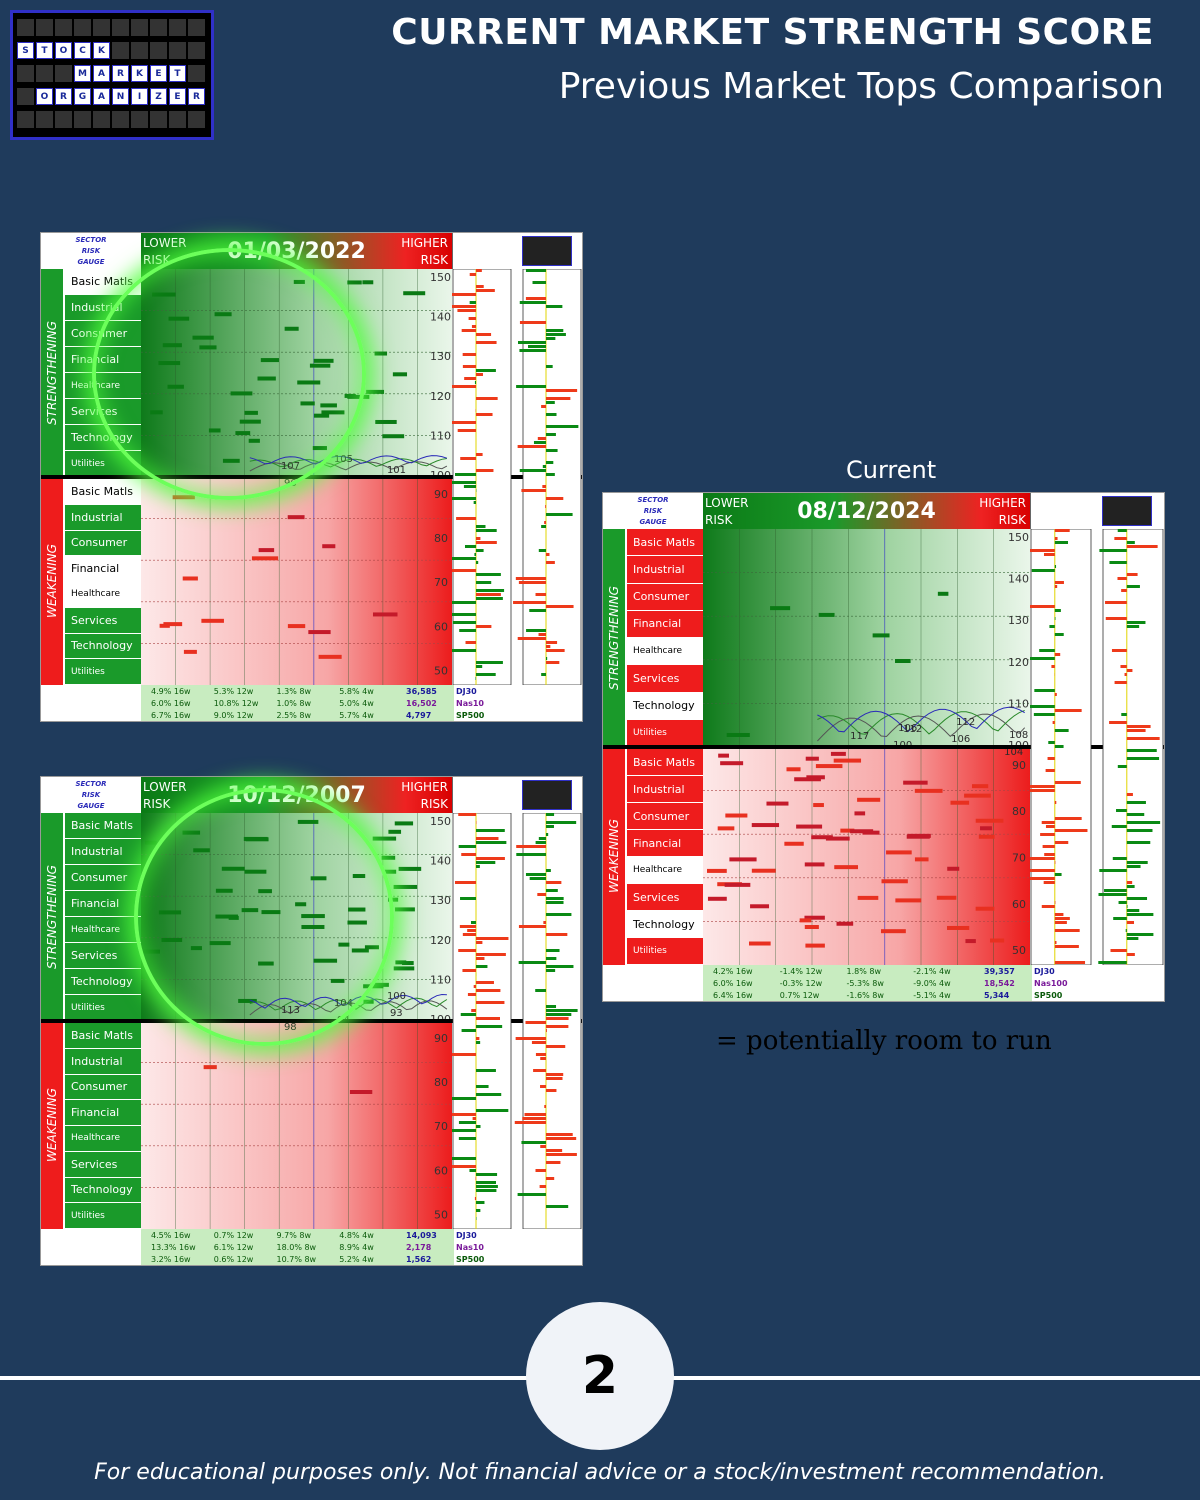 The height and width of the screenshot is (1500, 1200). What do you see at coordinates (1018, 579) in the screenshot?
I see `y-tick-label: 140` at bounding box center [1018, 579].